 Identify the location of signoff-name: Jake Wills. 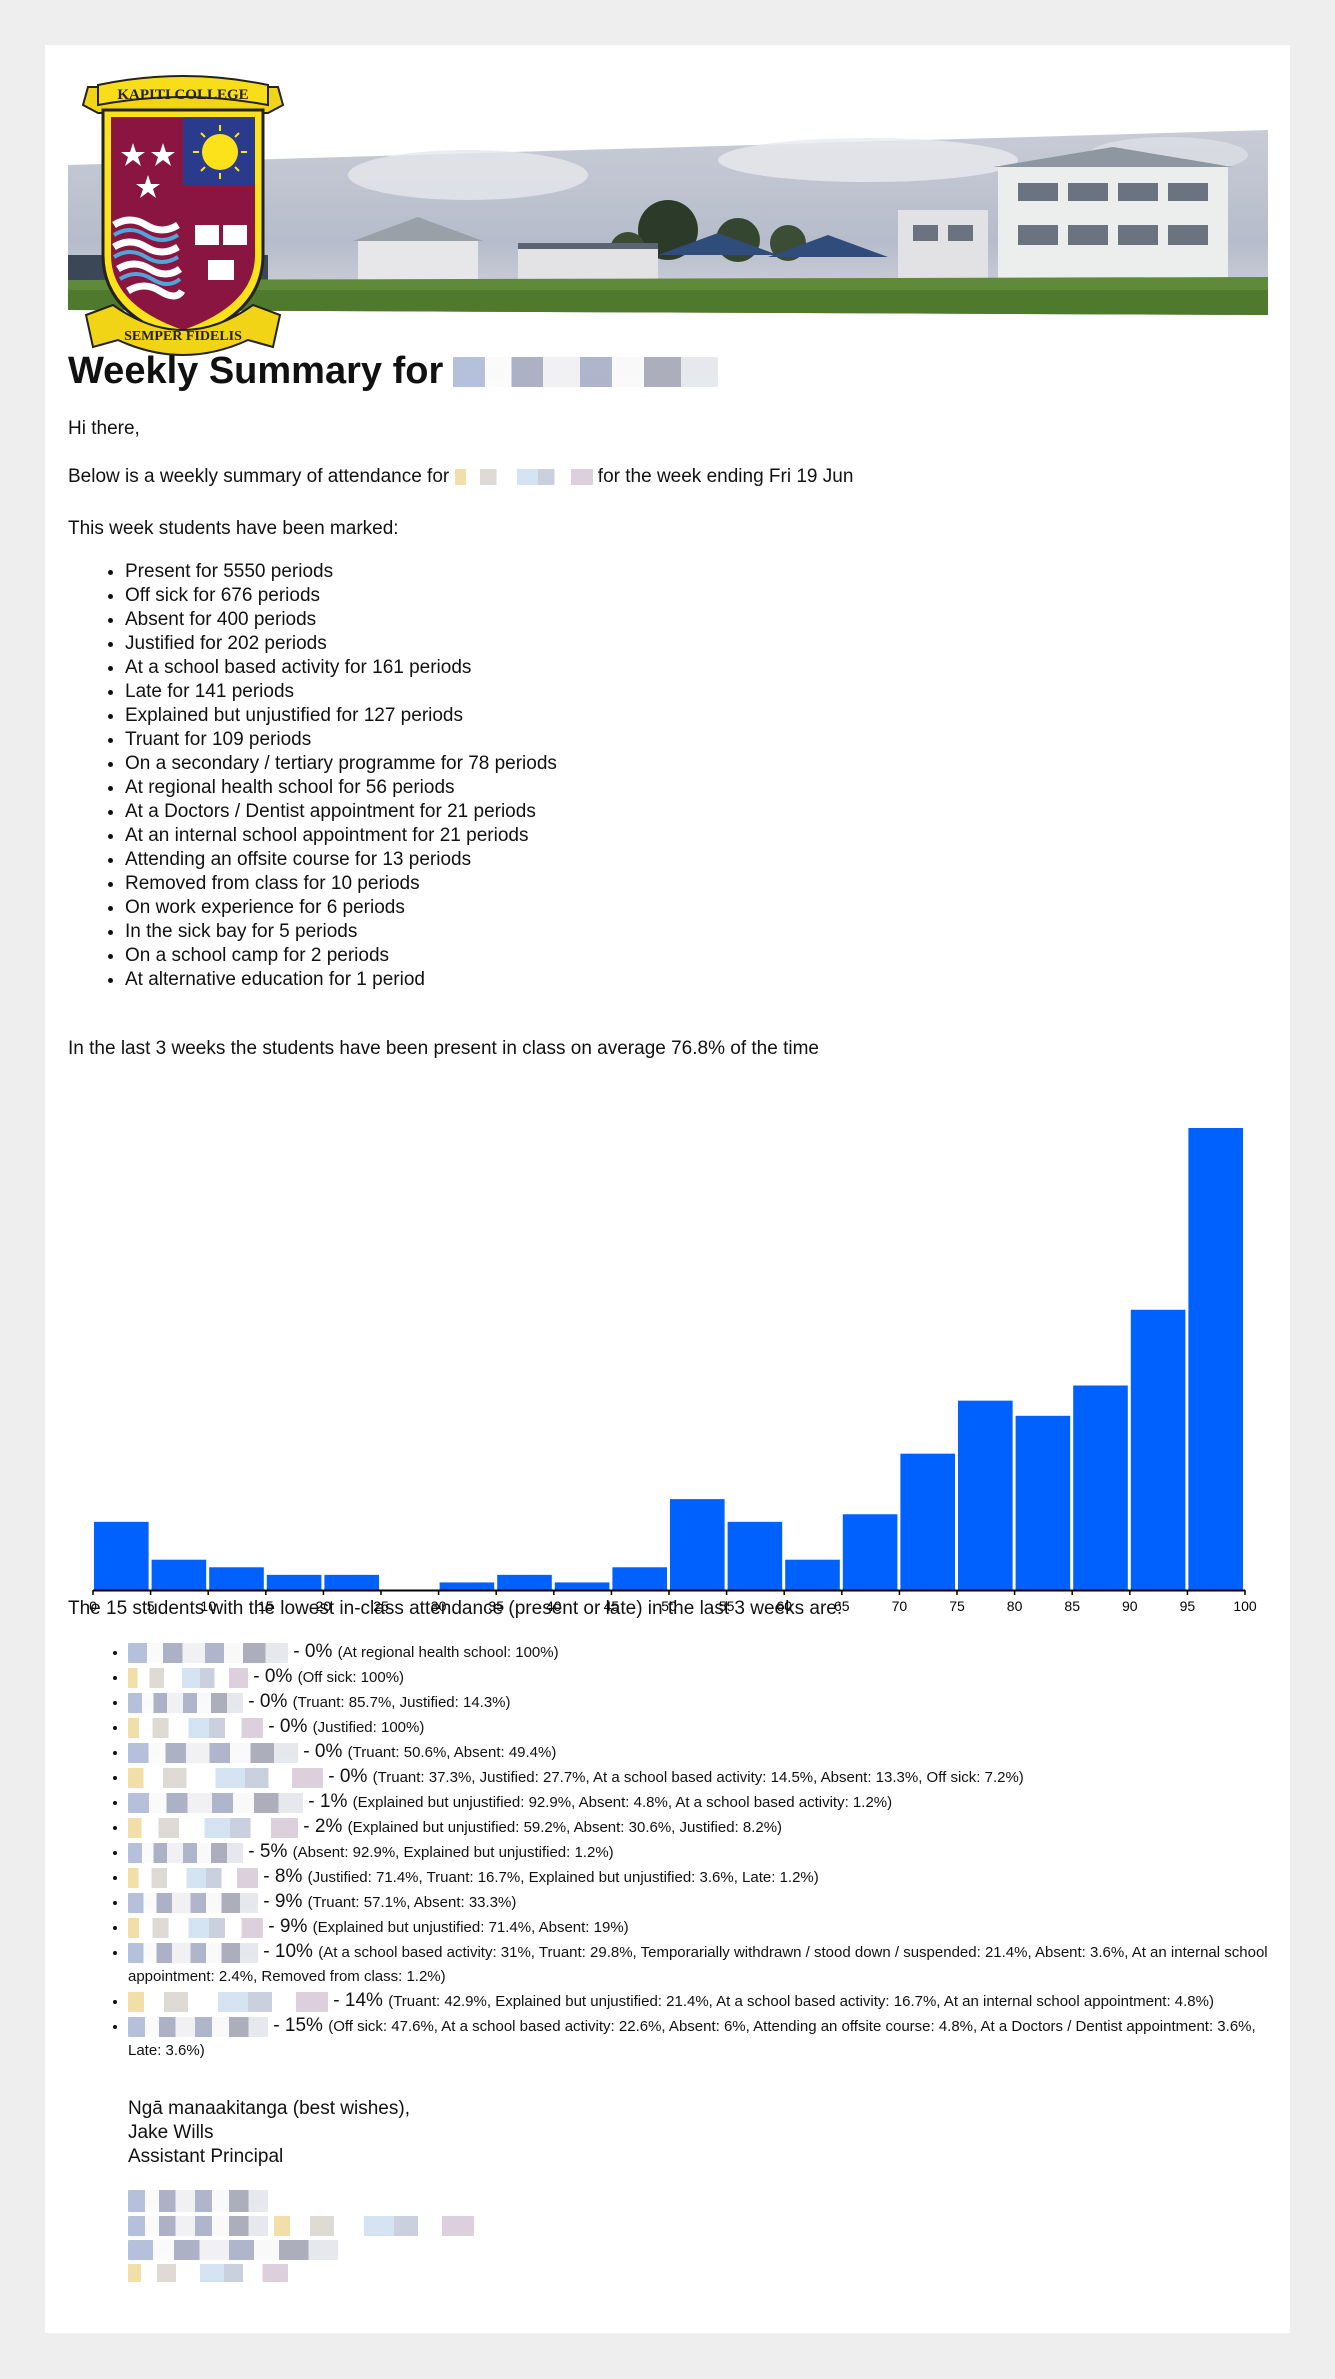
(171, 2132).